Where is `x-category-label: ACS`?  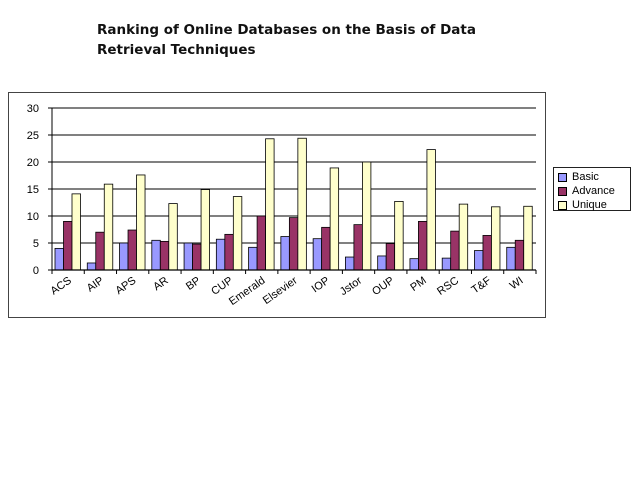 x-category-label: ACS is located at coordinates (60, 286).